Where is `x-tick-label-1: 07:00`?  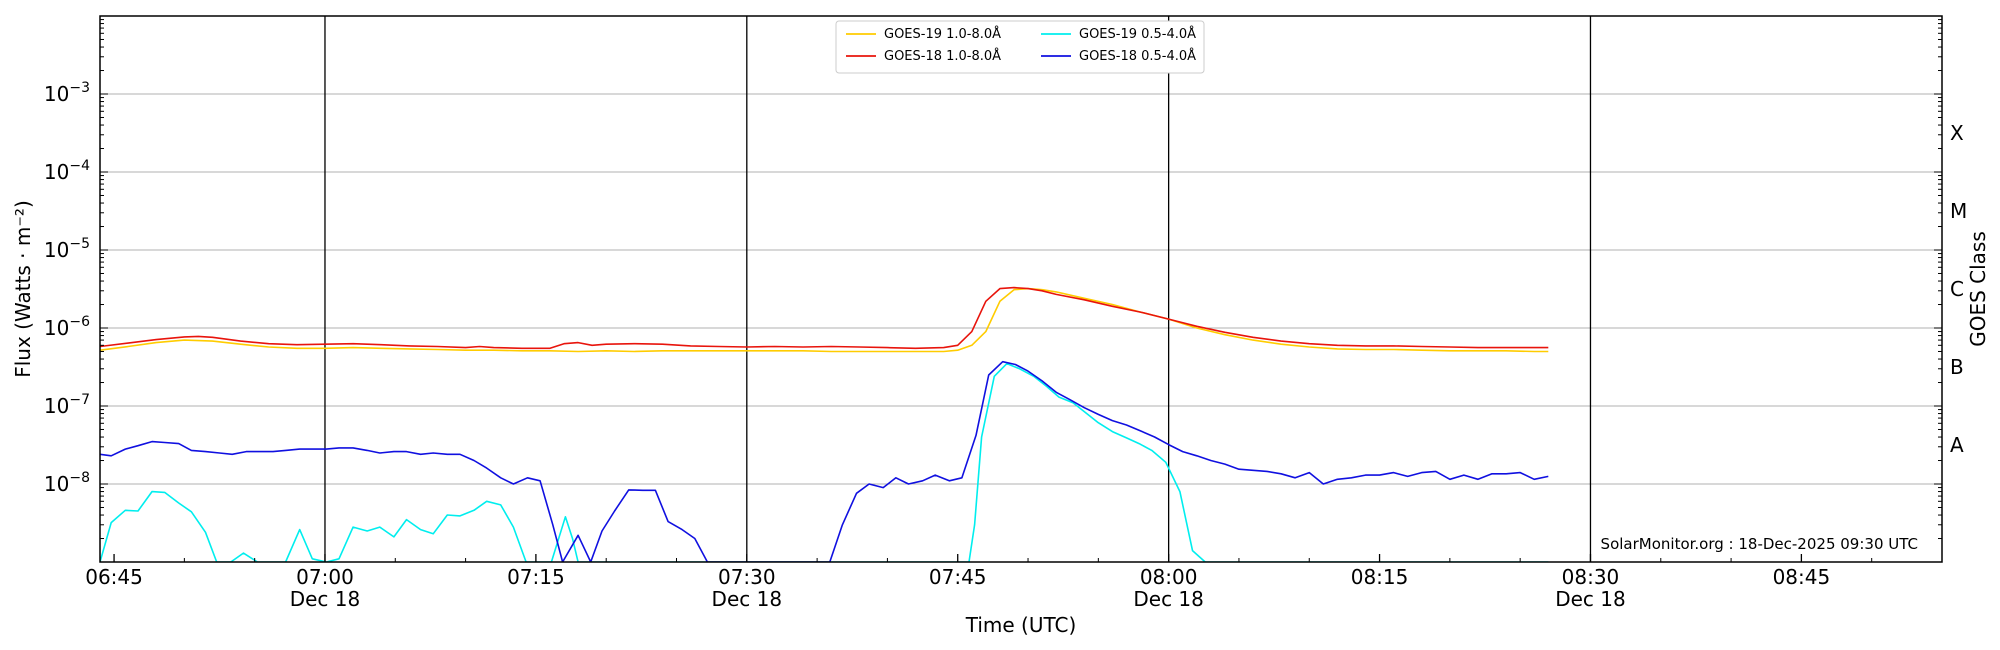 x-tick-label-1: 07:00 is located at coordinates (325, 577).